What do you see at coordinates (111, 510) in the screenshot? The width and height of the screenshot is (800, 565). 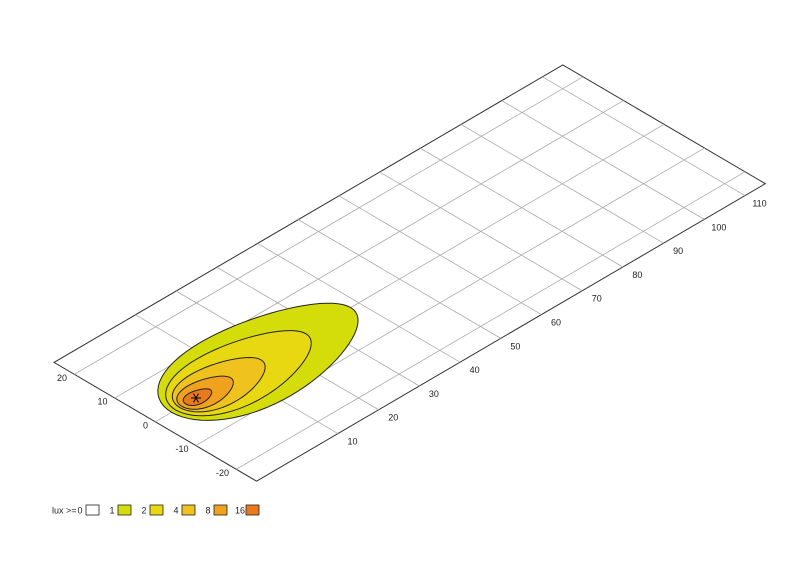 I see `legend-label: 1` at bounding box center [111, 510].